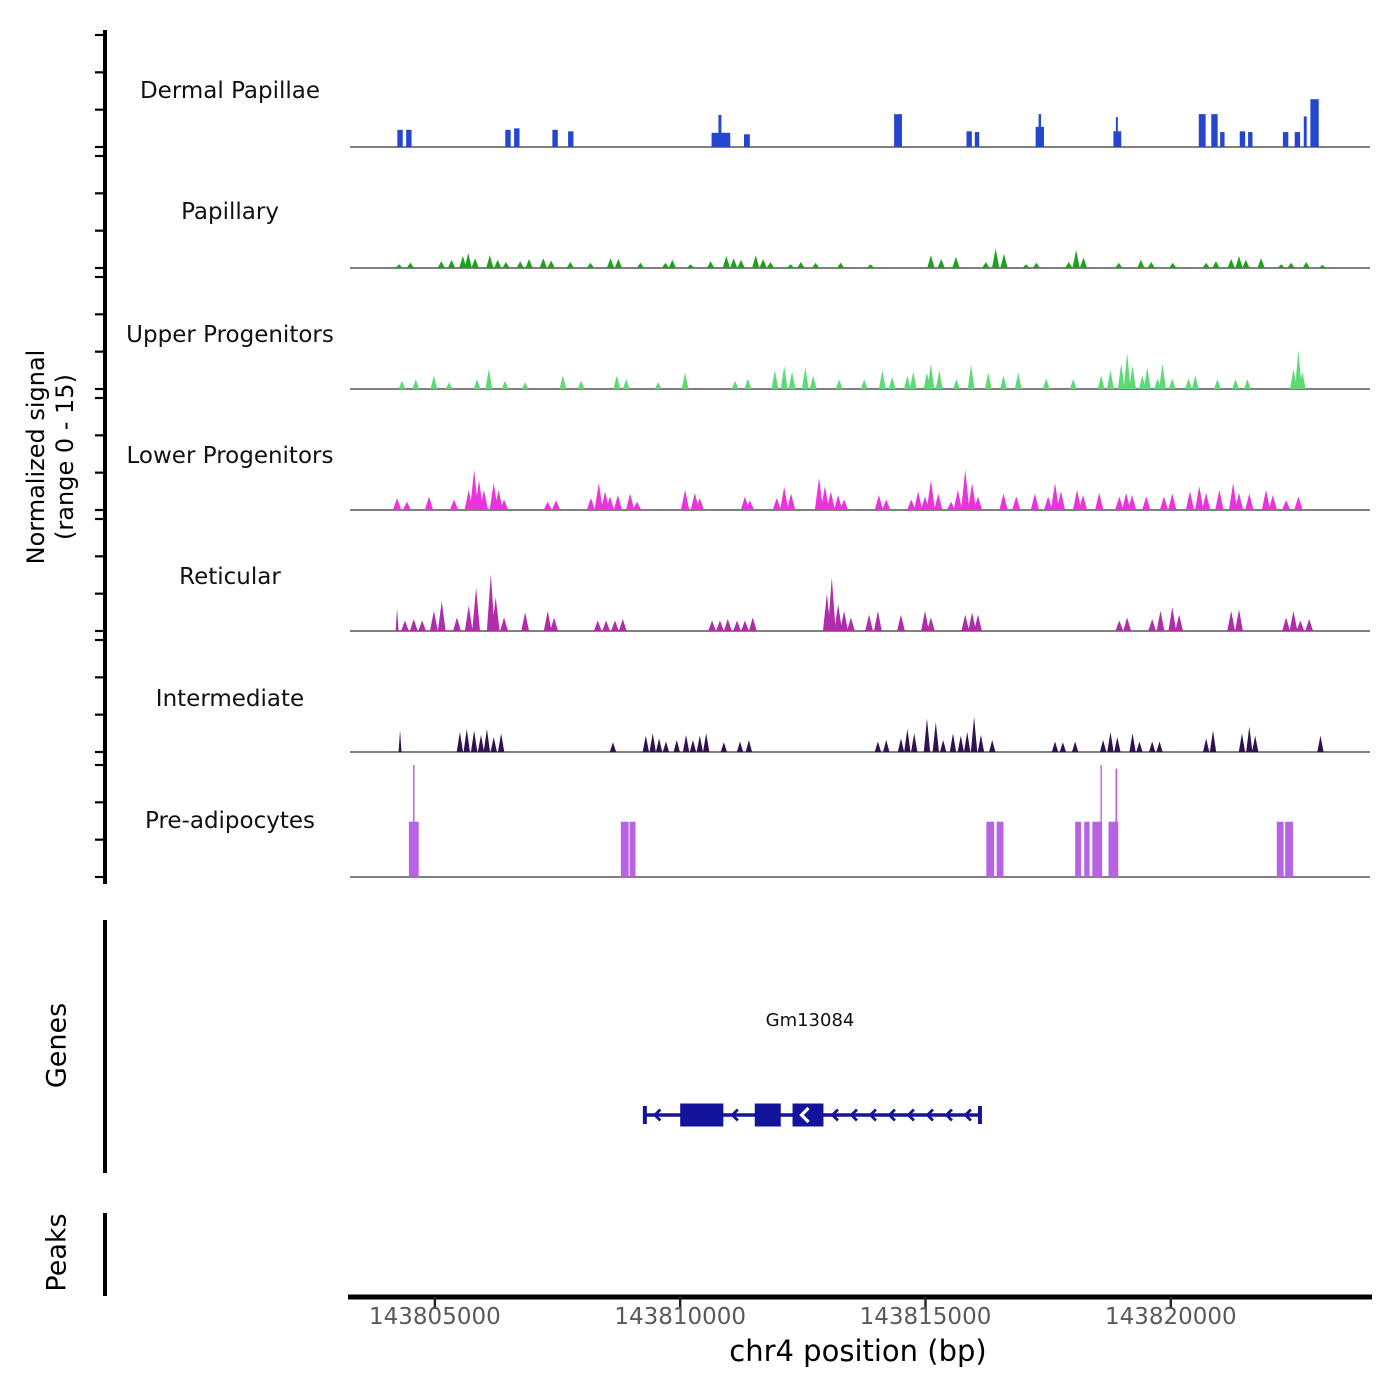 Image resolution: width=1400 pixels, height=1400 pixels. I want to click on signal-track-pre-adipocytes, so click(850, 821).